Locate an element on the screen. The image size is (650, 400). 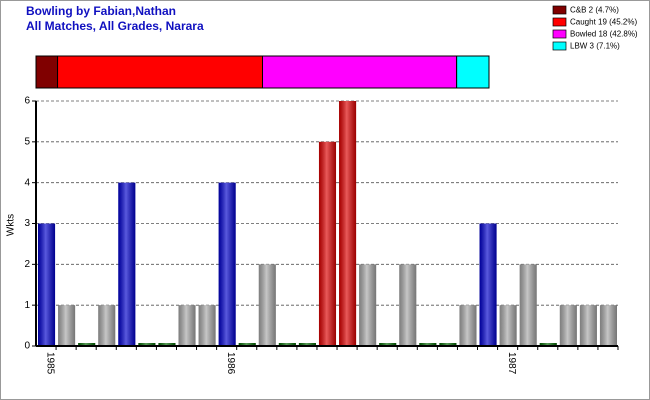
y-tick-label: 5 is located at coordinates (27, 141).